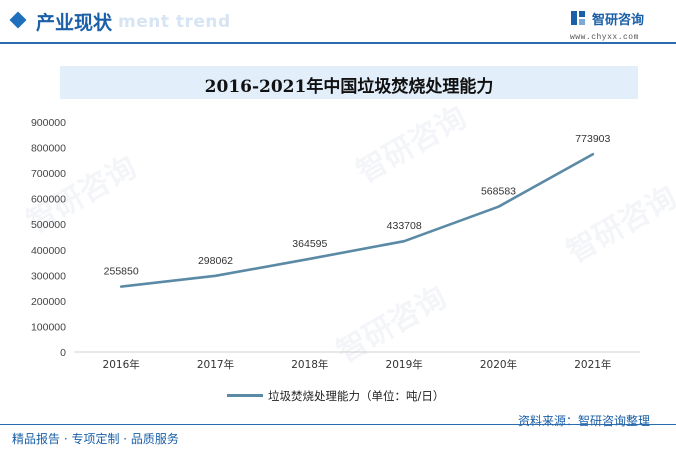  What do you see at coordinates (592, 364) in the screenshot?
I see `x-tick-label: 2021年` at bounding box center [592, 364].